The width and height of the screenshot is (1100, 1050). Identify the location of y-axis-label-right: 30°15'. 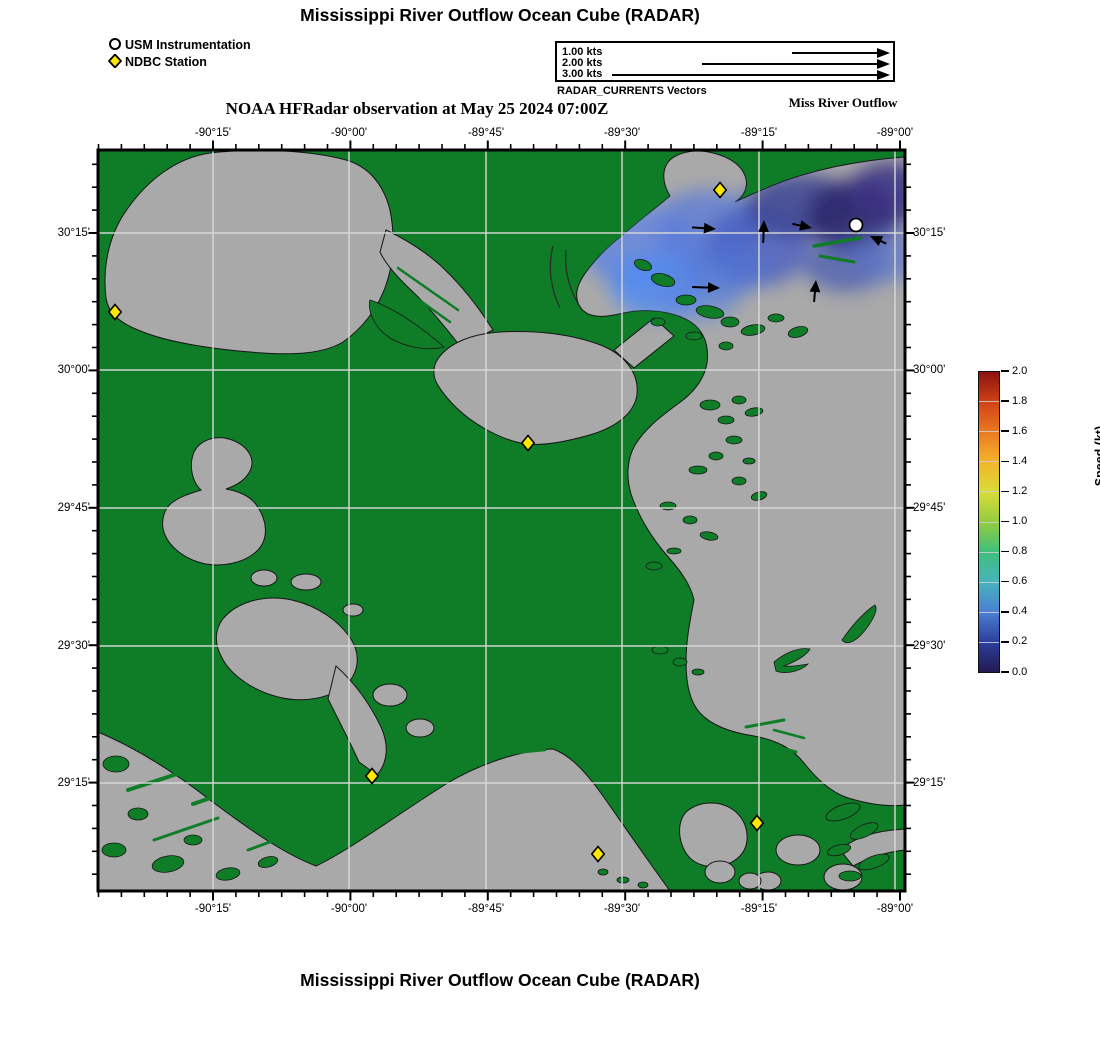
(929, 233).